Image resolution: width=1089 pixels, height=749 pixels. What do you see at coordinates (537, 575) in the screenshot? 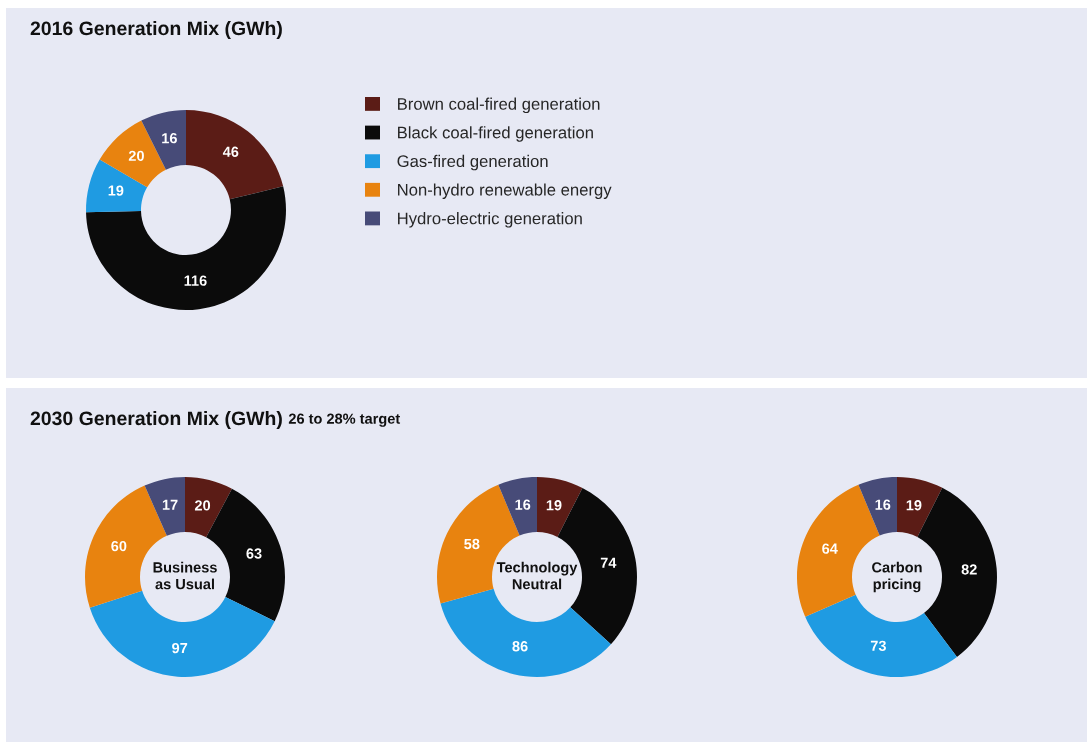
I see `text: Technology Neutral` at bounding box center [537, 575].